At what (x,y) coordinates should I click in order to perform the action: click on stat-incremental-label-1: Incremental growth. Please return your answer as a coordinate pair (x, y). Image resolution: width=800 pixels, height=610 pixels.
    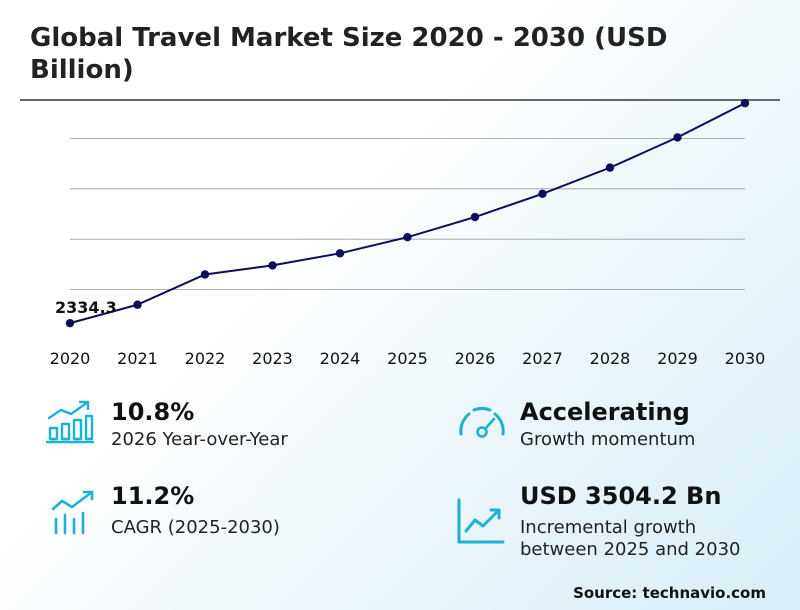
    Looking at the image, I should click on (608, 527).